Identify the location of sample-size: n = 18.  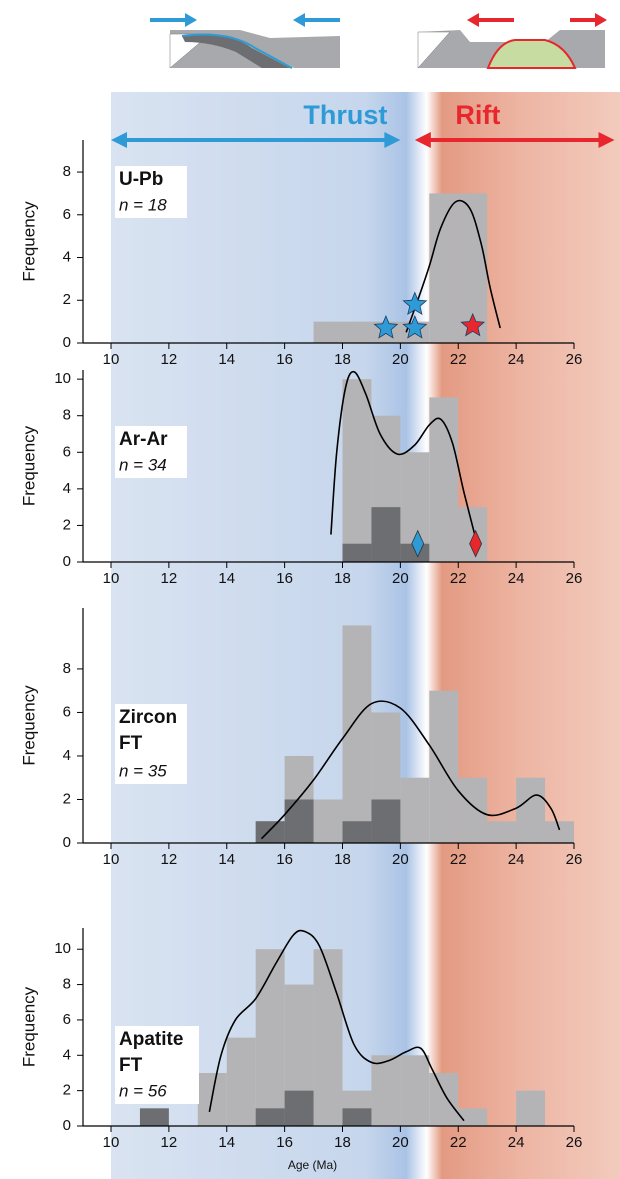
(143, 204).